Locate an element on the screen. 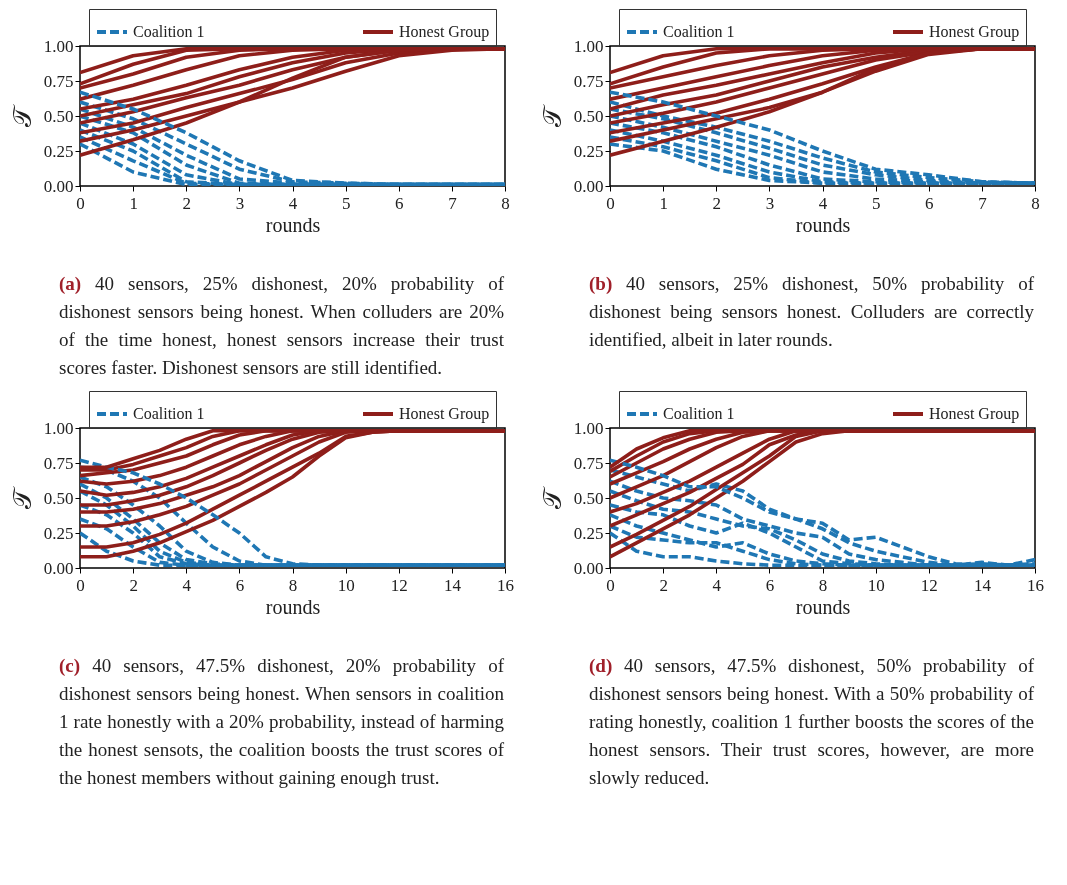 This screenshot has height=885, width=1067. text: (b) 40 sensors, 25% dishonest, 50% probability of dishonest being sensors honest. Colluders are correctly identified, albeit in later rounds. is located at coordinates (811, 312).